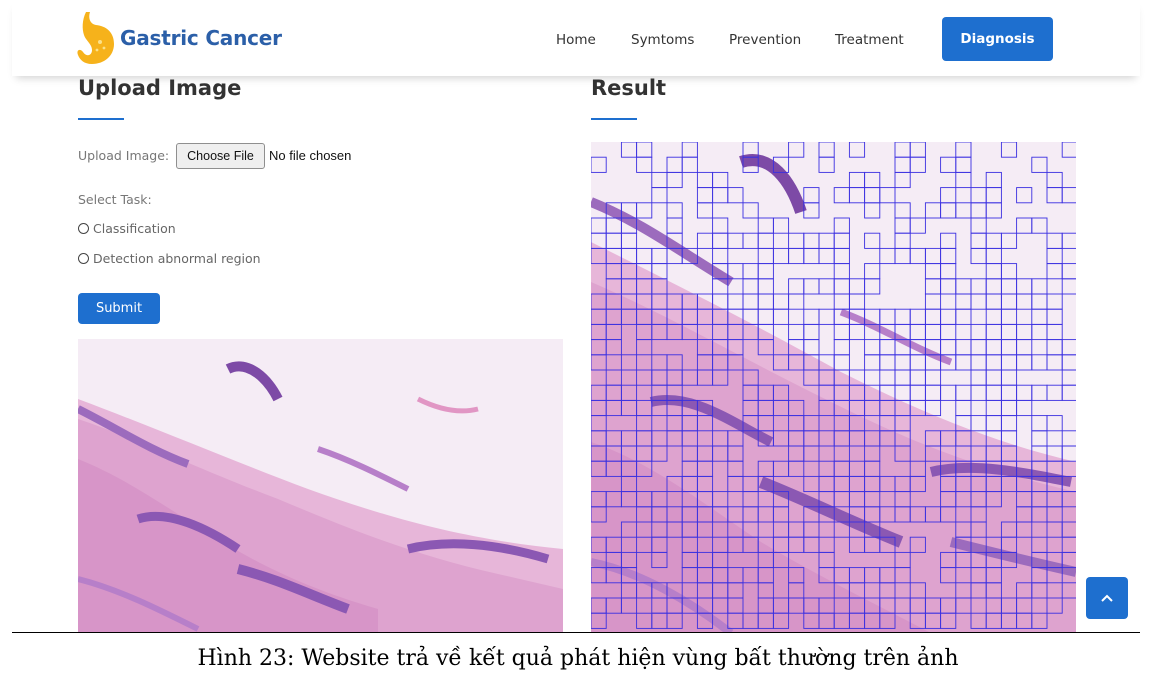 Image resolution: width=1156 pixels, height=681 pixels. What do you see at coordinates (119, 308) in the screenshot?
I see `submit-button: Submit` at bounding box center [119, 308].